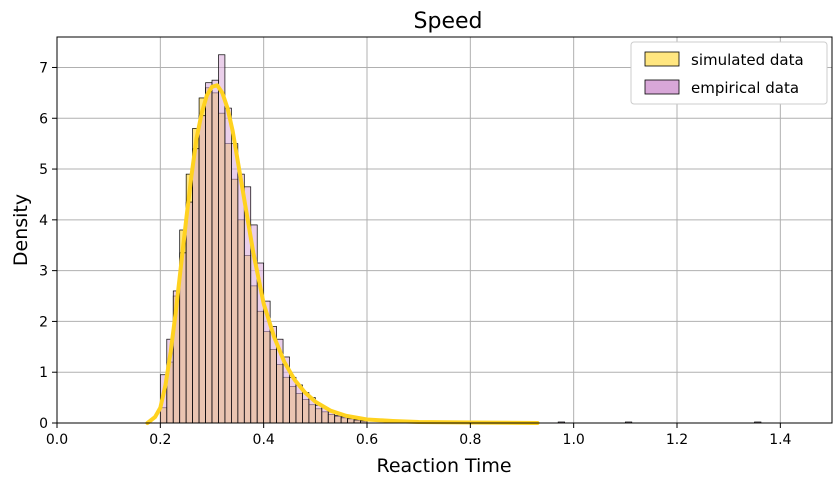 The width and height of the screenshot is (840, 485). What do you see at coordinates (43, 424) in the screenshot?
I see `y-tick-label: 0` at bounding box center [43, 424].